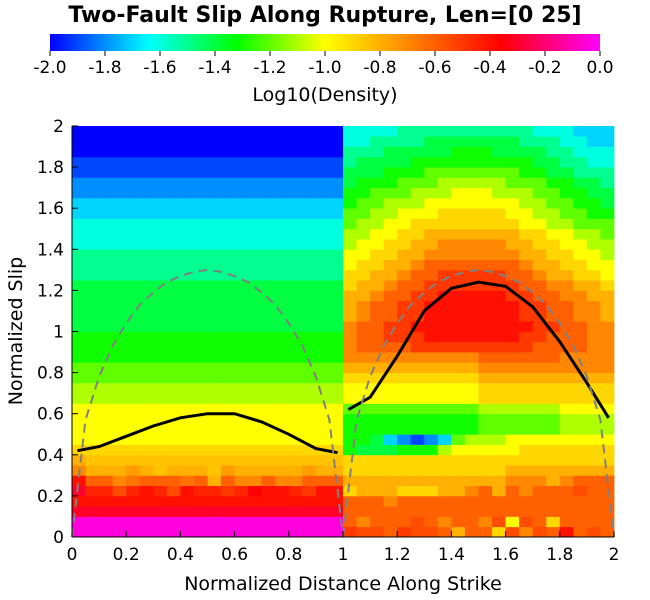  Describe the element at coordinates (50, 209) in the screenshot. I see `y-tick-label: 1.6` at that location.